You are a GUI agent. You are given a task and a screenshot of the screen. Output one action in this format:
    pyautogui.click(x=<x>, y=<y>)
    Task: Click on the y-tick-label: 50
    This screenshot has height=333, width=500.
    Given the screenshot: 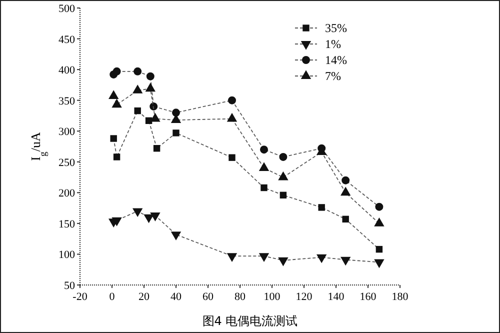 What is the action you would take?
    pyautogui.click(x=70, y=286)
    